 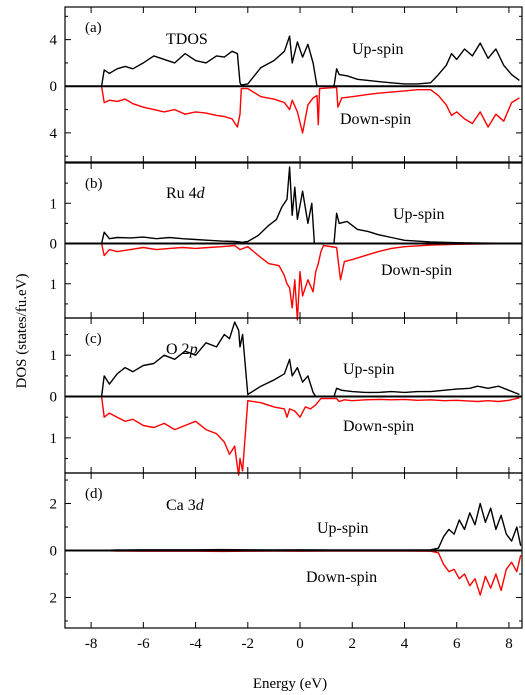 What do you see at coordinates (193, 349) in the screenshot?
I see `panel-title-italic: p` at bounding box center [193, 349].